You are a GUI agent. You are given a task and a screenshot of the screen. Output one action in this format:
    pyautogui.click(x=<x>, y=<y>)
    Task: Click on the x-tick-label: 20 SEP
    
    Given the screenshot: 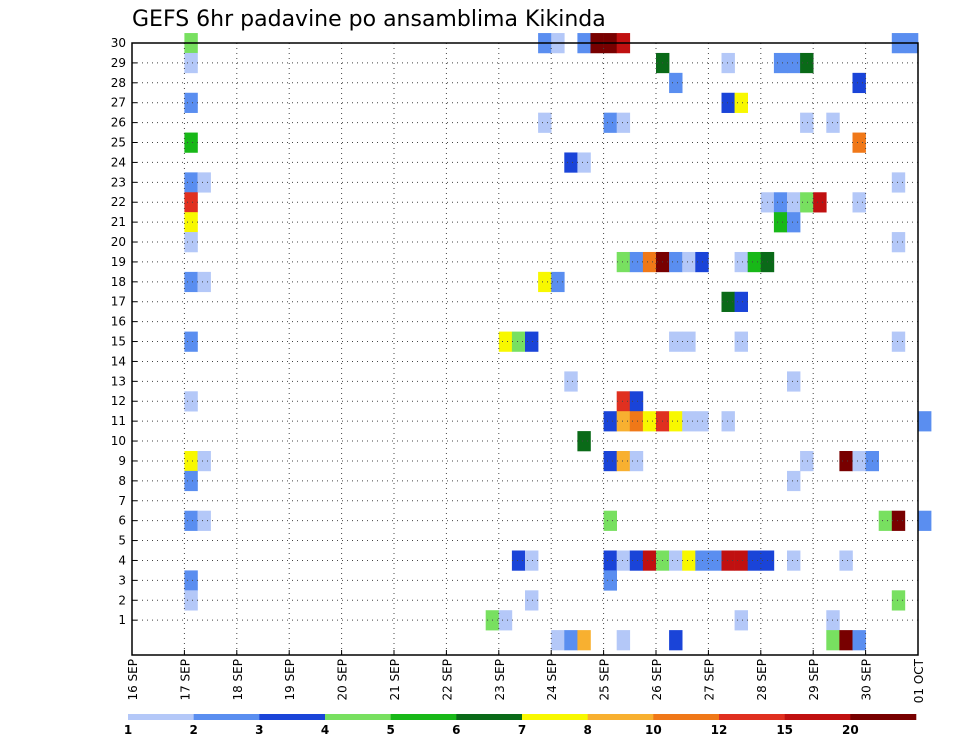 What is the action you would take?
    pyautogui.click(x=343, y=680)
    